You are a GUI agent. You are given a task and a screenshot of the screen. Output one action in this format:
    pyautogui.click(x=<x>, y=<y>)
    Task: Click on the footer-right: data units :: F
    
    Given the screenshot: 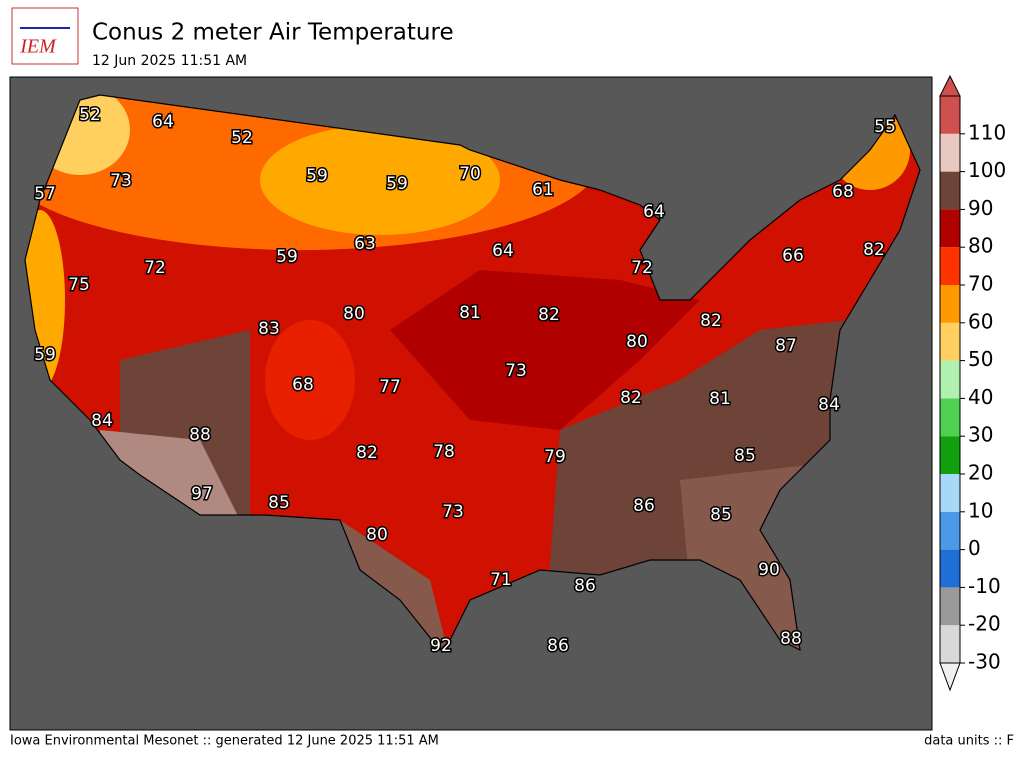 What is the action you would take?
    pyautogui.click(x=969, y=741)
    